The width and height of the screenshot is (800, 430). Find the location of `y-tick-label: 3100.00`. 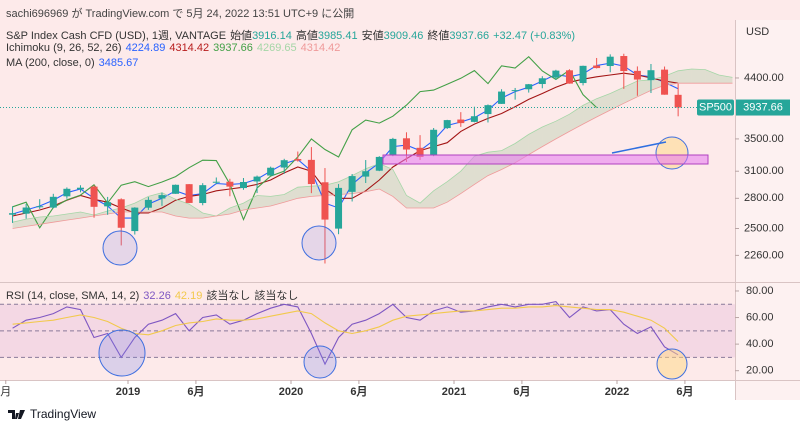

y-tick-label: 3100.00 is located at coordinates (764, 171).